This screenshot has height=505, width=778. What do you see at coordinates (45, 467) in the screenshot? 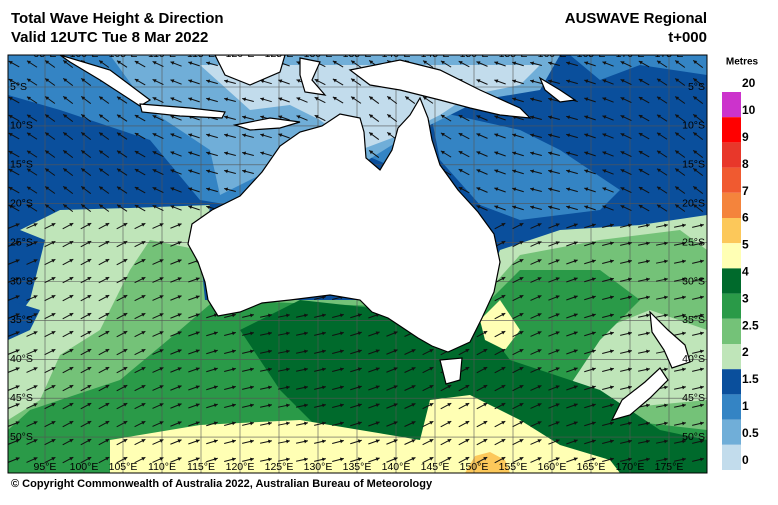
I see `lon-label-bottom: 95°E` at bounding box center [45, 467].